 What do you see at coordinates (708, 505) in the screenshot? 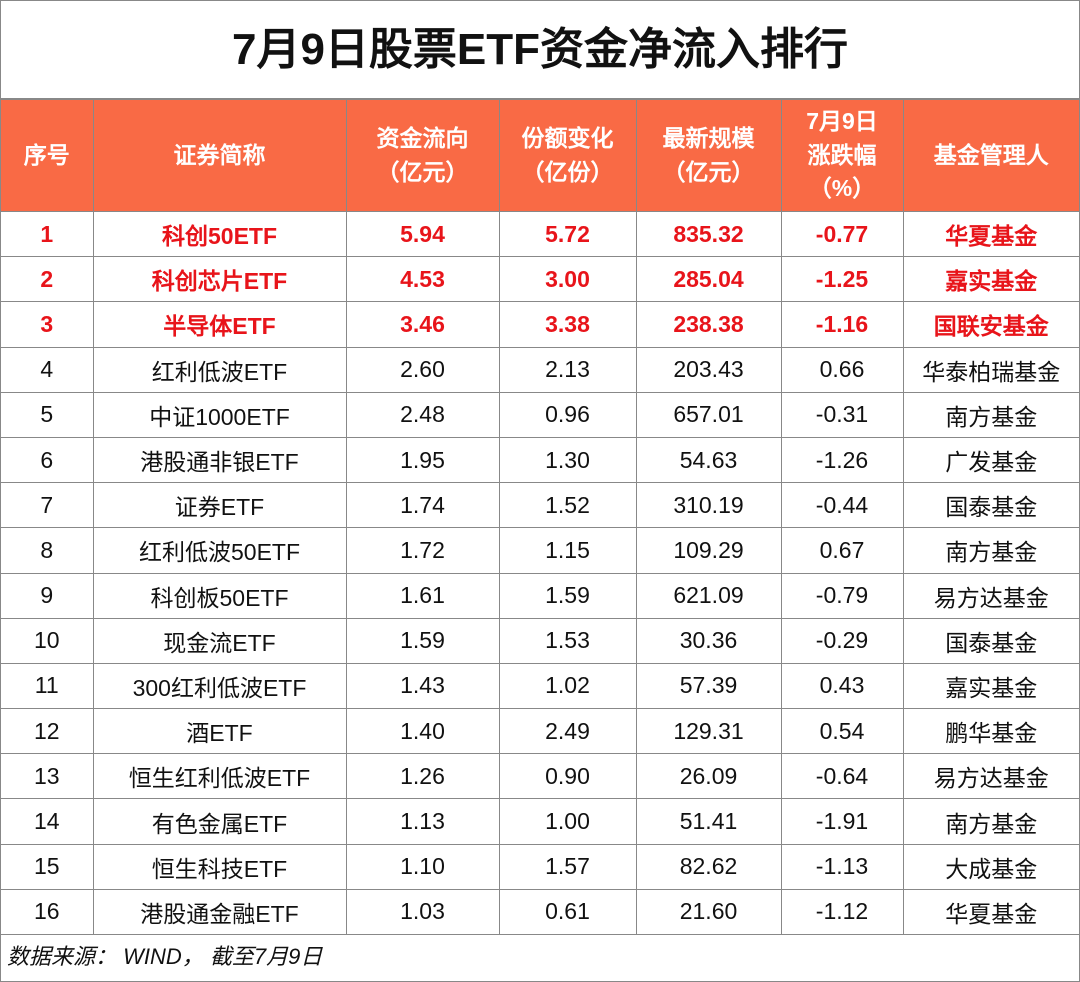
I see `table-cell: 310.19` at bounding box center [708, 505].